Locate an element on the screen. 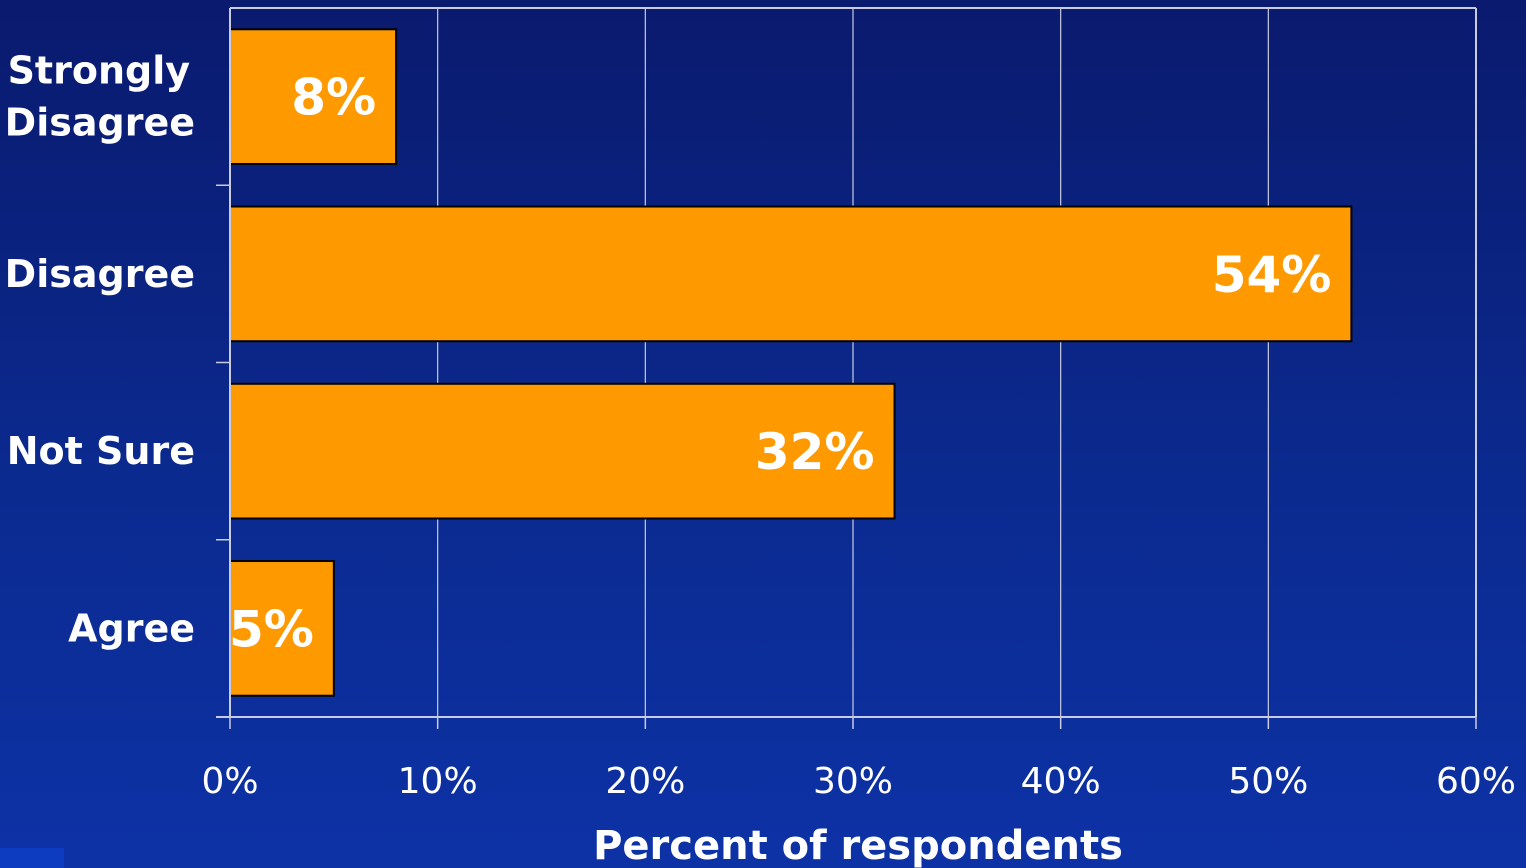 This screenshot has width=1526, height=868. category-label-line: Strongly is located at coordinates (99, 71).